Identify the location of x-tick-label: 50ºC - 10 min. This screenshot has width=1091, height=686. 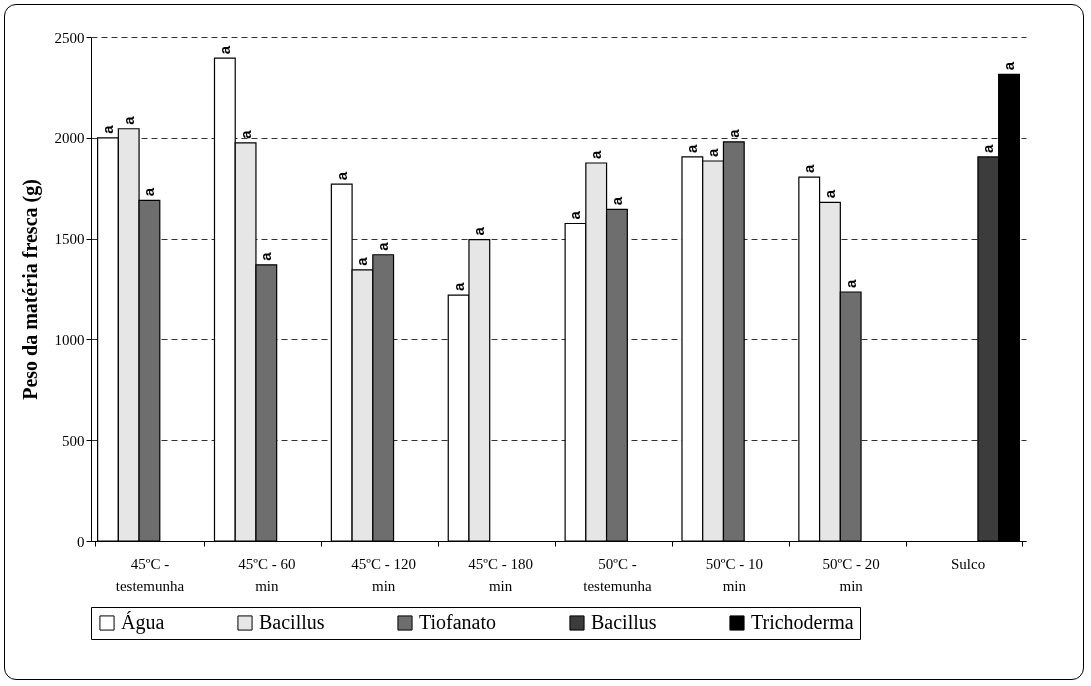
(734, 574).